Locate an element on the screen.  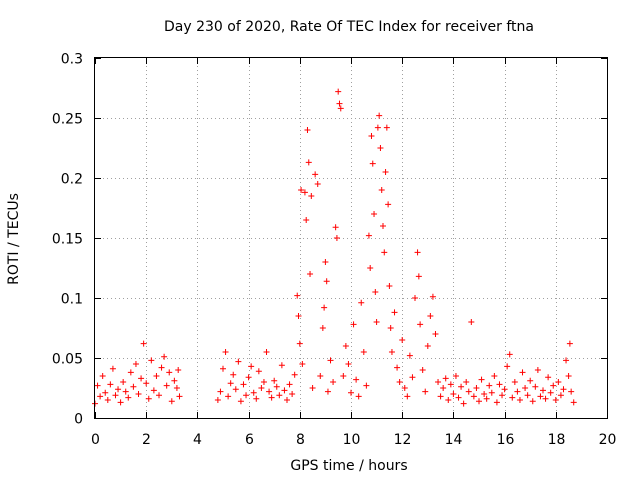
y-axis-label: ROTI / TECUs is located at coordinates (14, 239).